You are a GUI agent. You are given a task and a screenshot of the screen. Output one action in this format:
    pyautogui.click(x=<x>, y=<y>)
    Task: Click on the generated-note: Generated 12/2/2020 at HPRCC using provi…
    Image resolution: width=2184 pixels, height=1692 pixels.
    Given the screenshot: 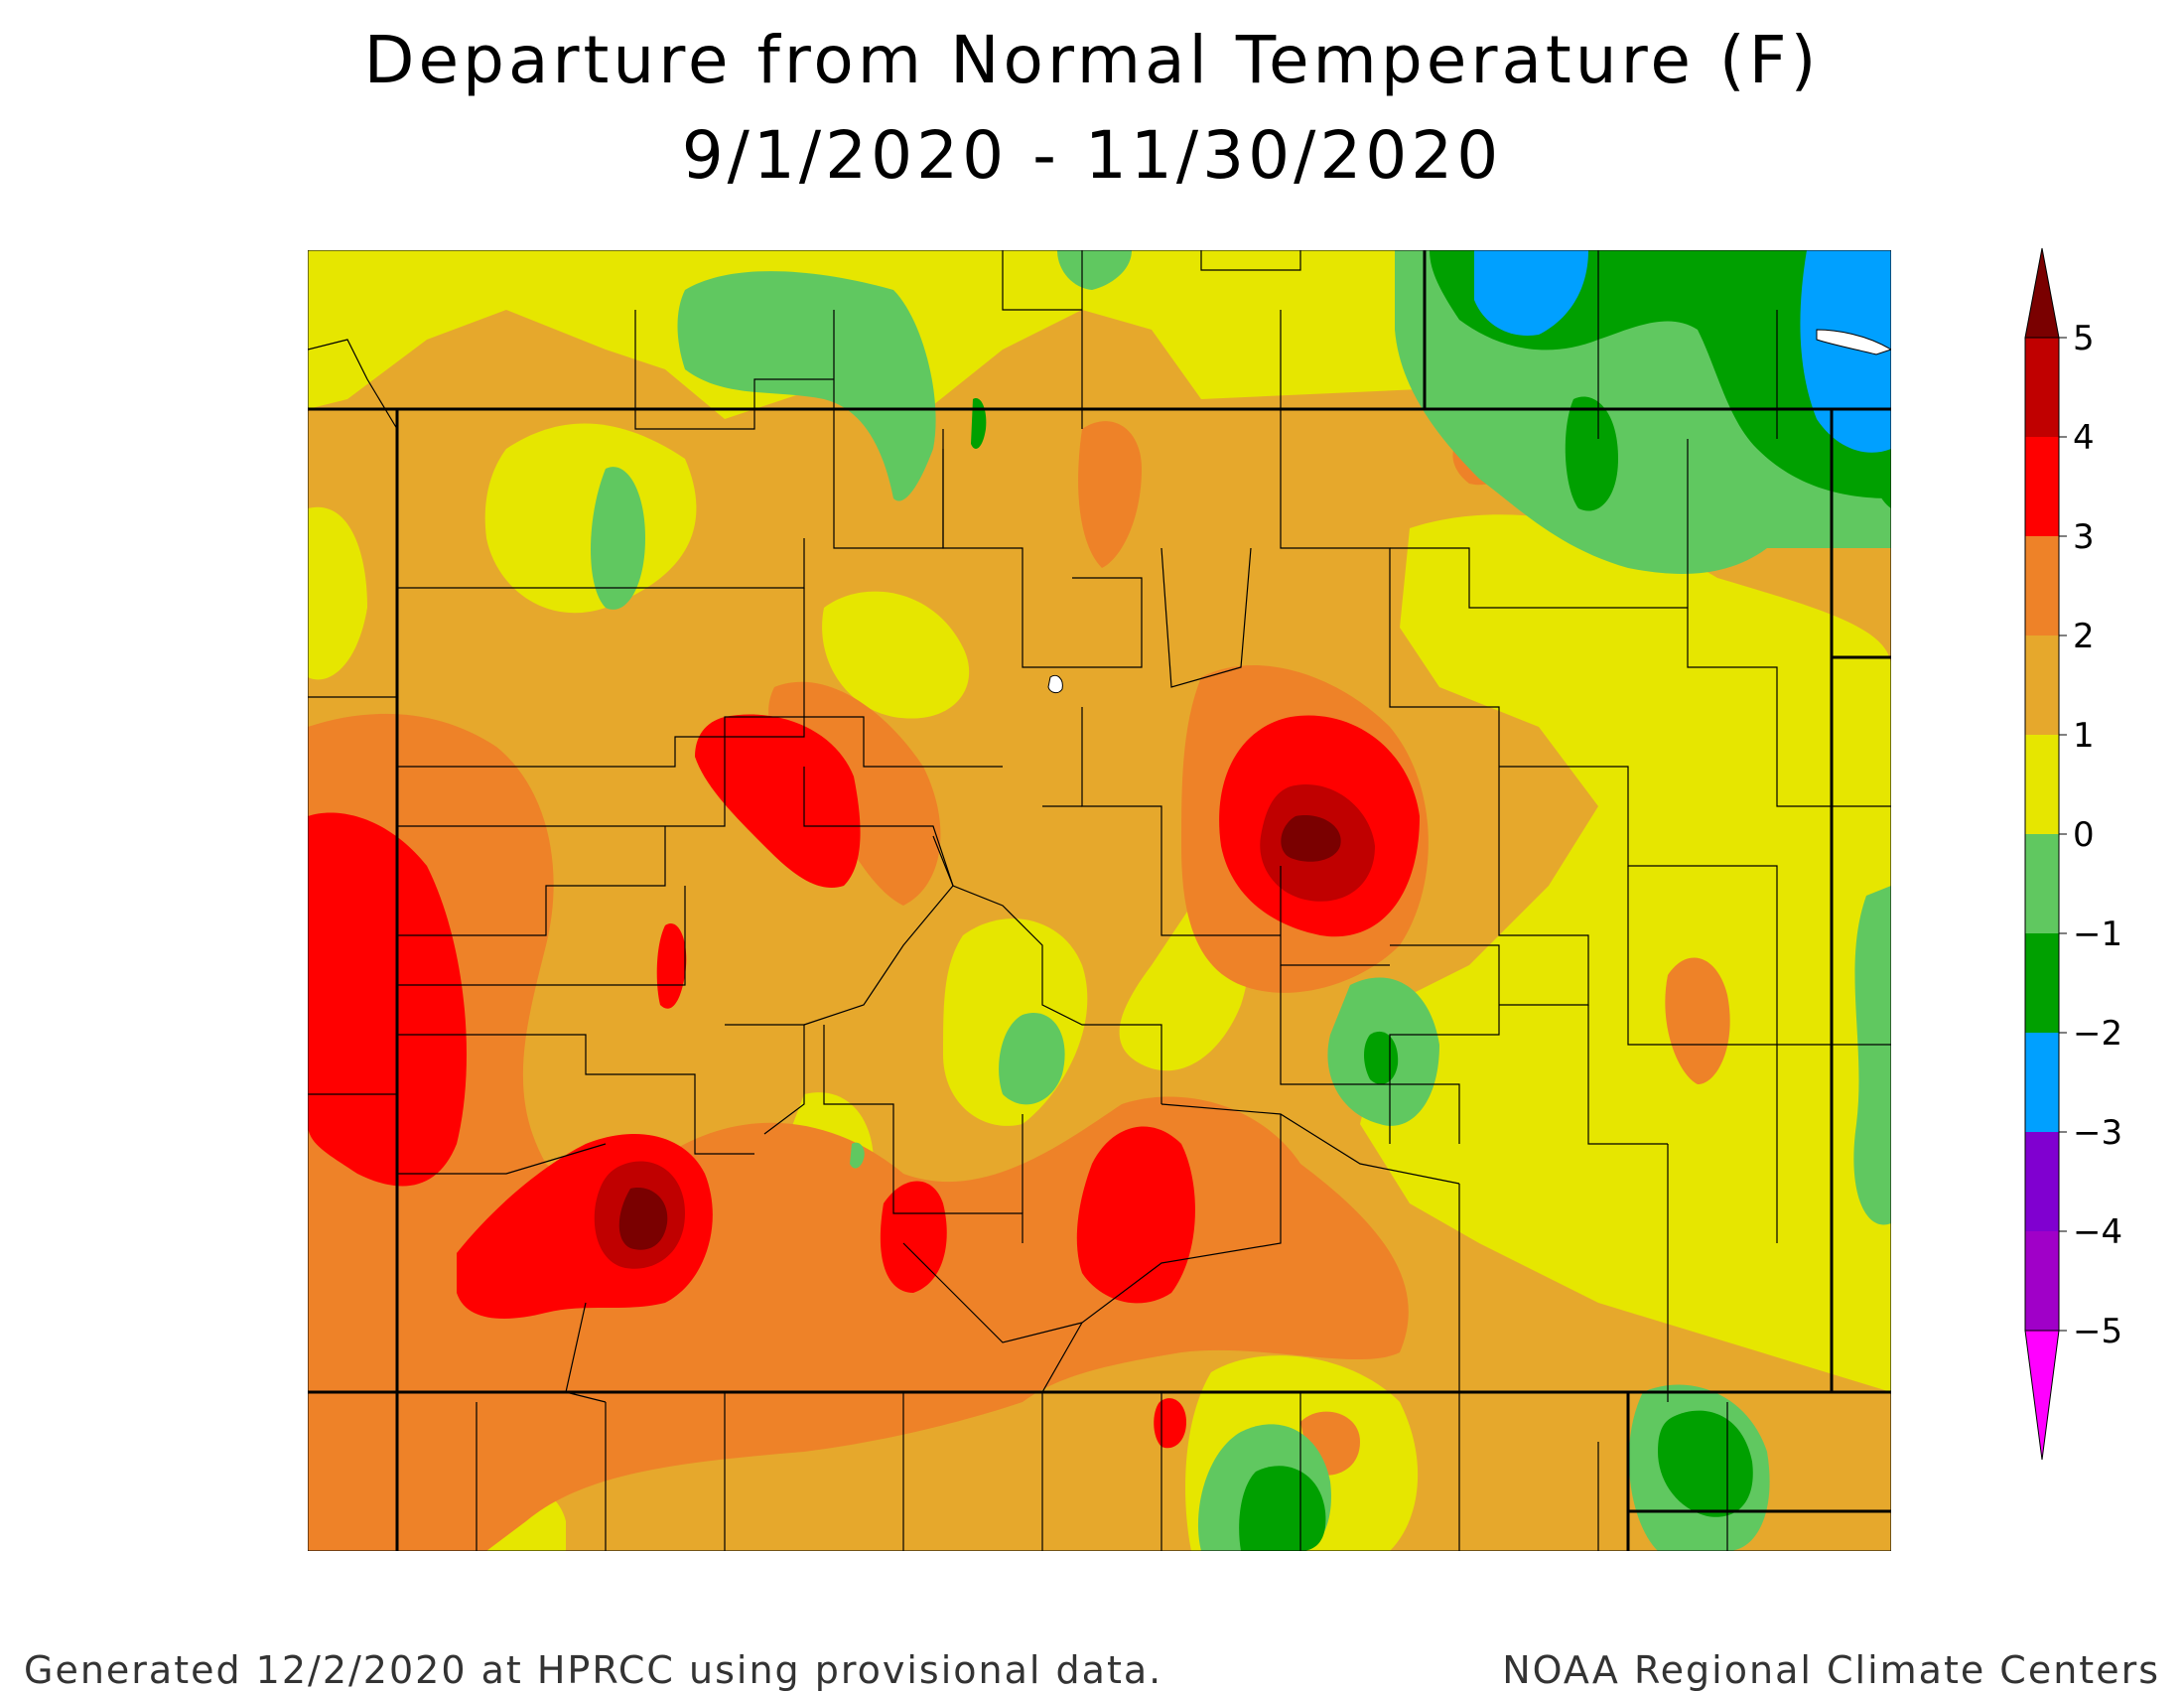 What is the action you would take?
    pyautogui.click(x=593, y=1670)
    